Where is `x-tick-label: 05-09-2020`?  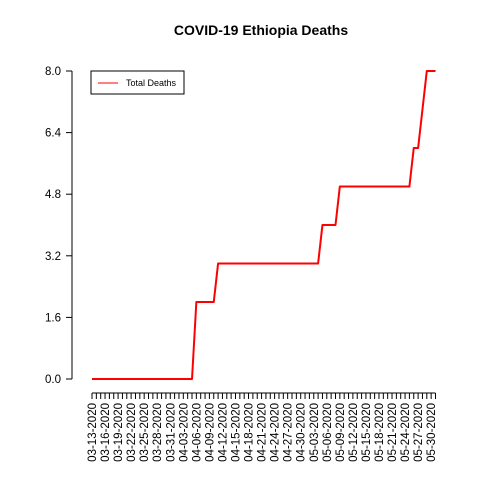
x-tick-label: 05-09-2020 is located at coordinates (341, 432).